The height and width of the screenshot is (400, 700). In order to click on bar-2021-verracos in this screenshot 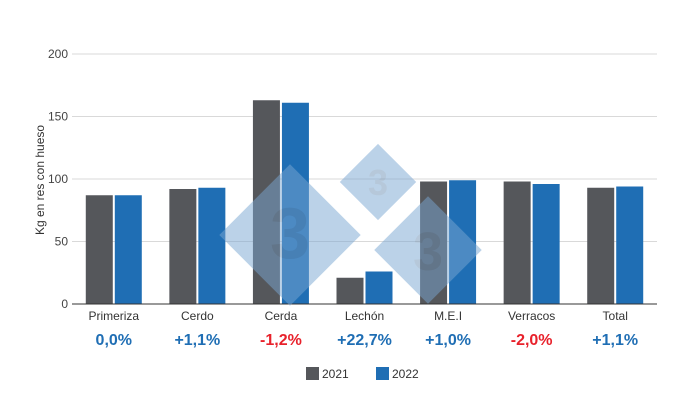, I will do `click(517, 242)`.